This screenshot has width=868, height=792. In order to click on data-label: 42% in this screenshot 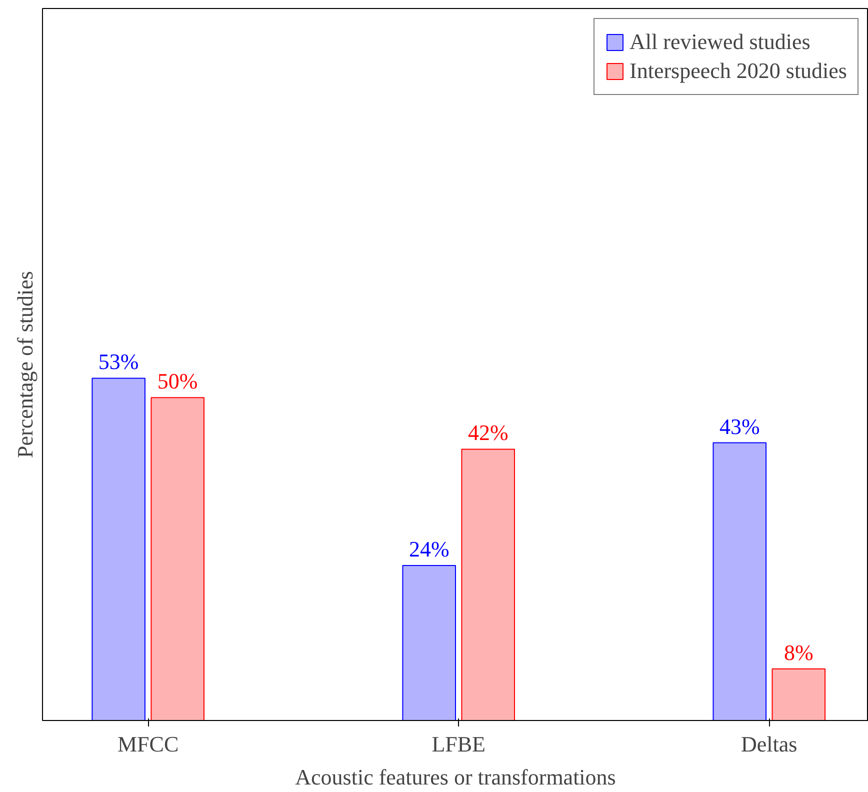, I will do `click(488, 433)`.